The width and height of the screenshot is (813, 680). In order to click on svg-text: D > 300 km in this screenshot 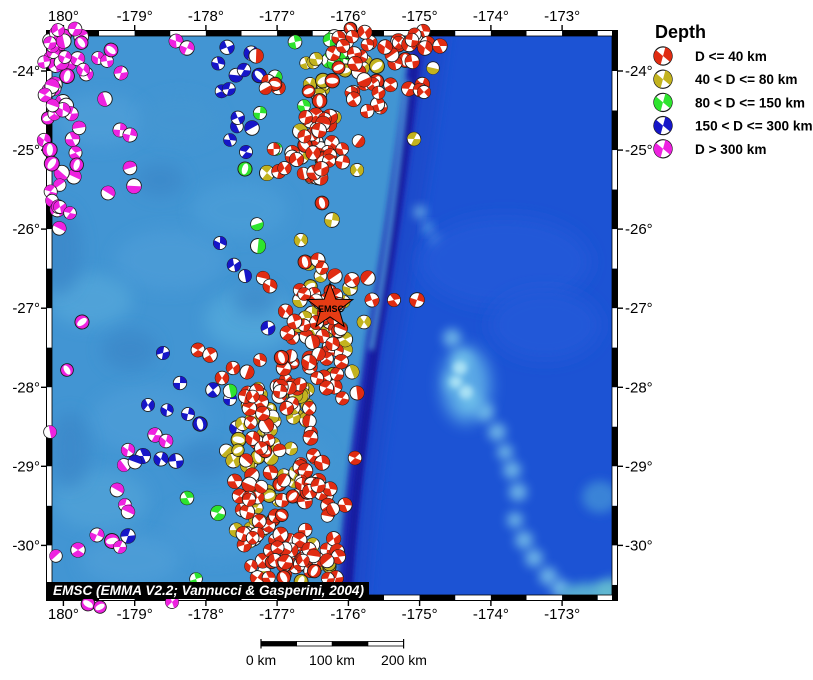, I will do `click(730, 149)`.